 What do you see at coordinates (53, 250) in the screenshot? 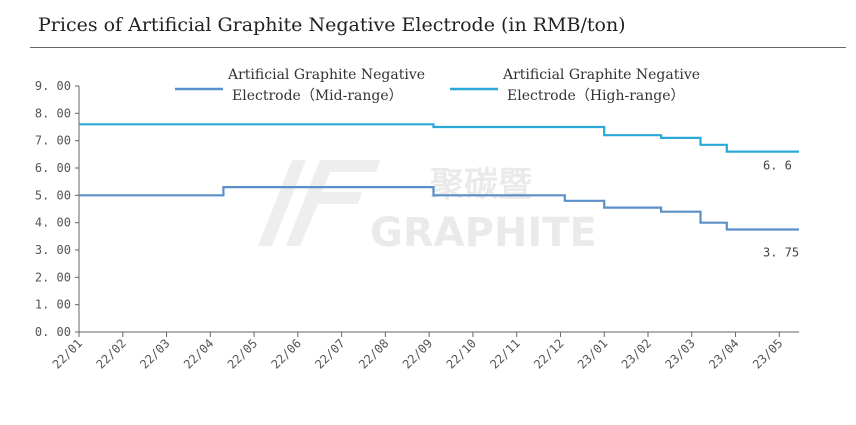
I see `y-tick-label: 3. 00` at bounding box center [53, 250].